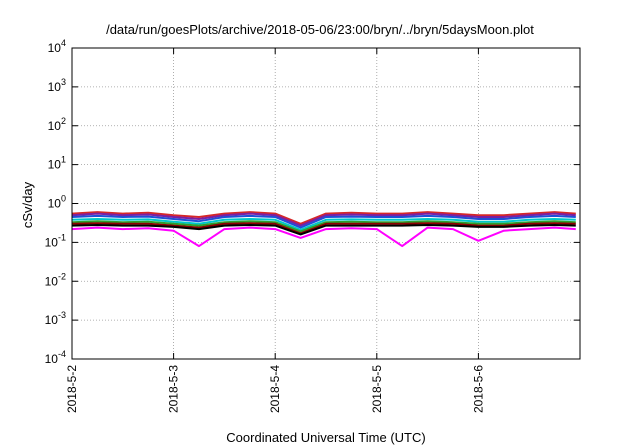 The image size is (640, 448). What do you see at coordinates (174, 389) in the screenshot?
I see `x-tick-label: 2018-5-3` at bounding box center [174, 389].